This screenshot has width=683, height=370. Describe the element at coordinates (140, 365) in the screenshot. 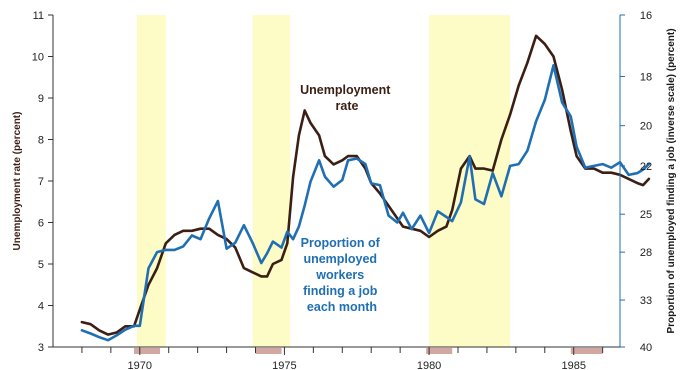

I see `x-tick-label: 1970` at that location.